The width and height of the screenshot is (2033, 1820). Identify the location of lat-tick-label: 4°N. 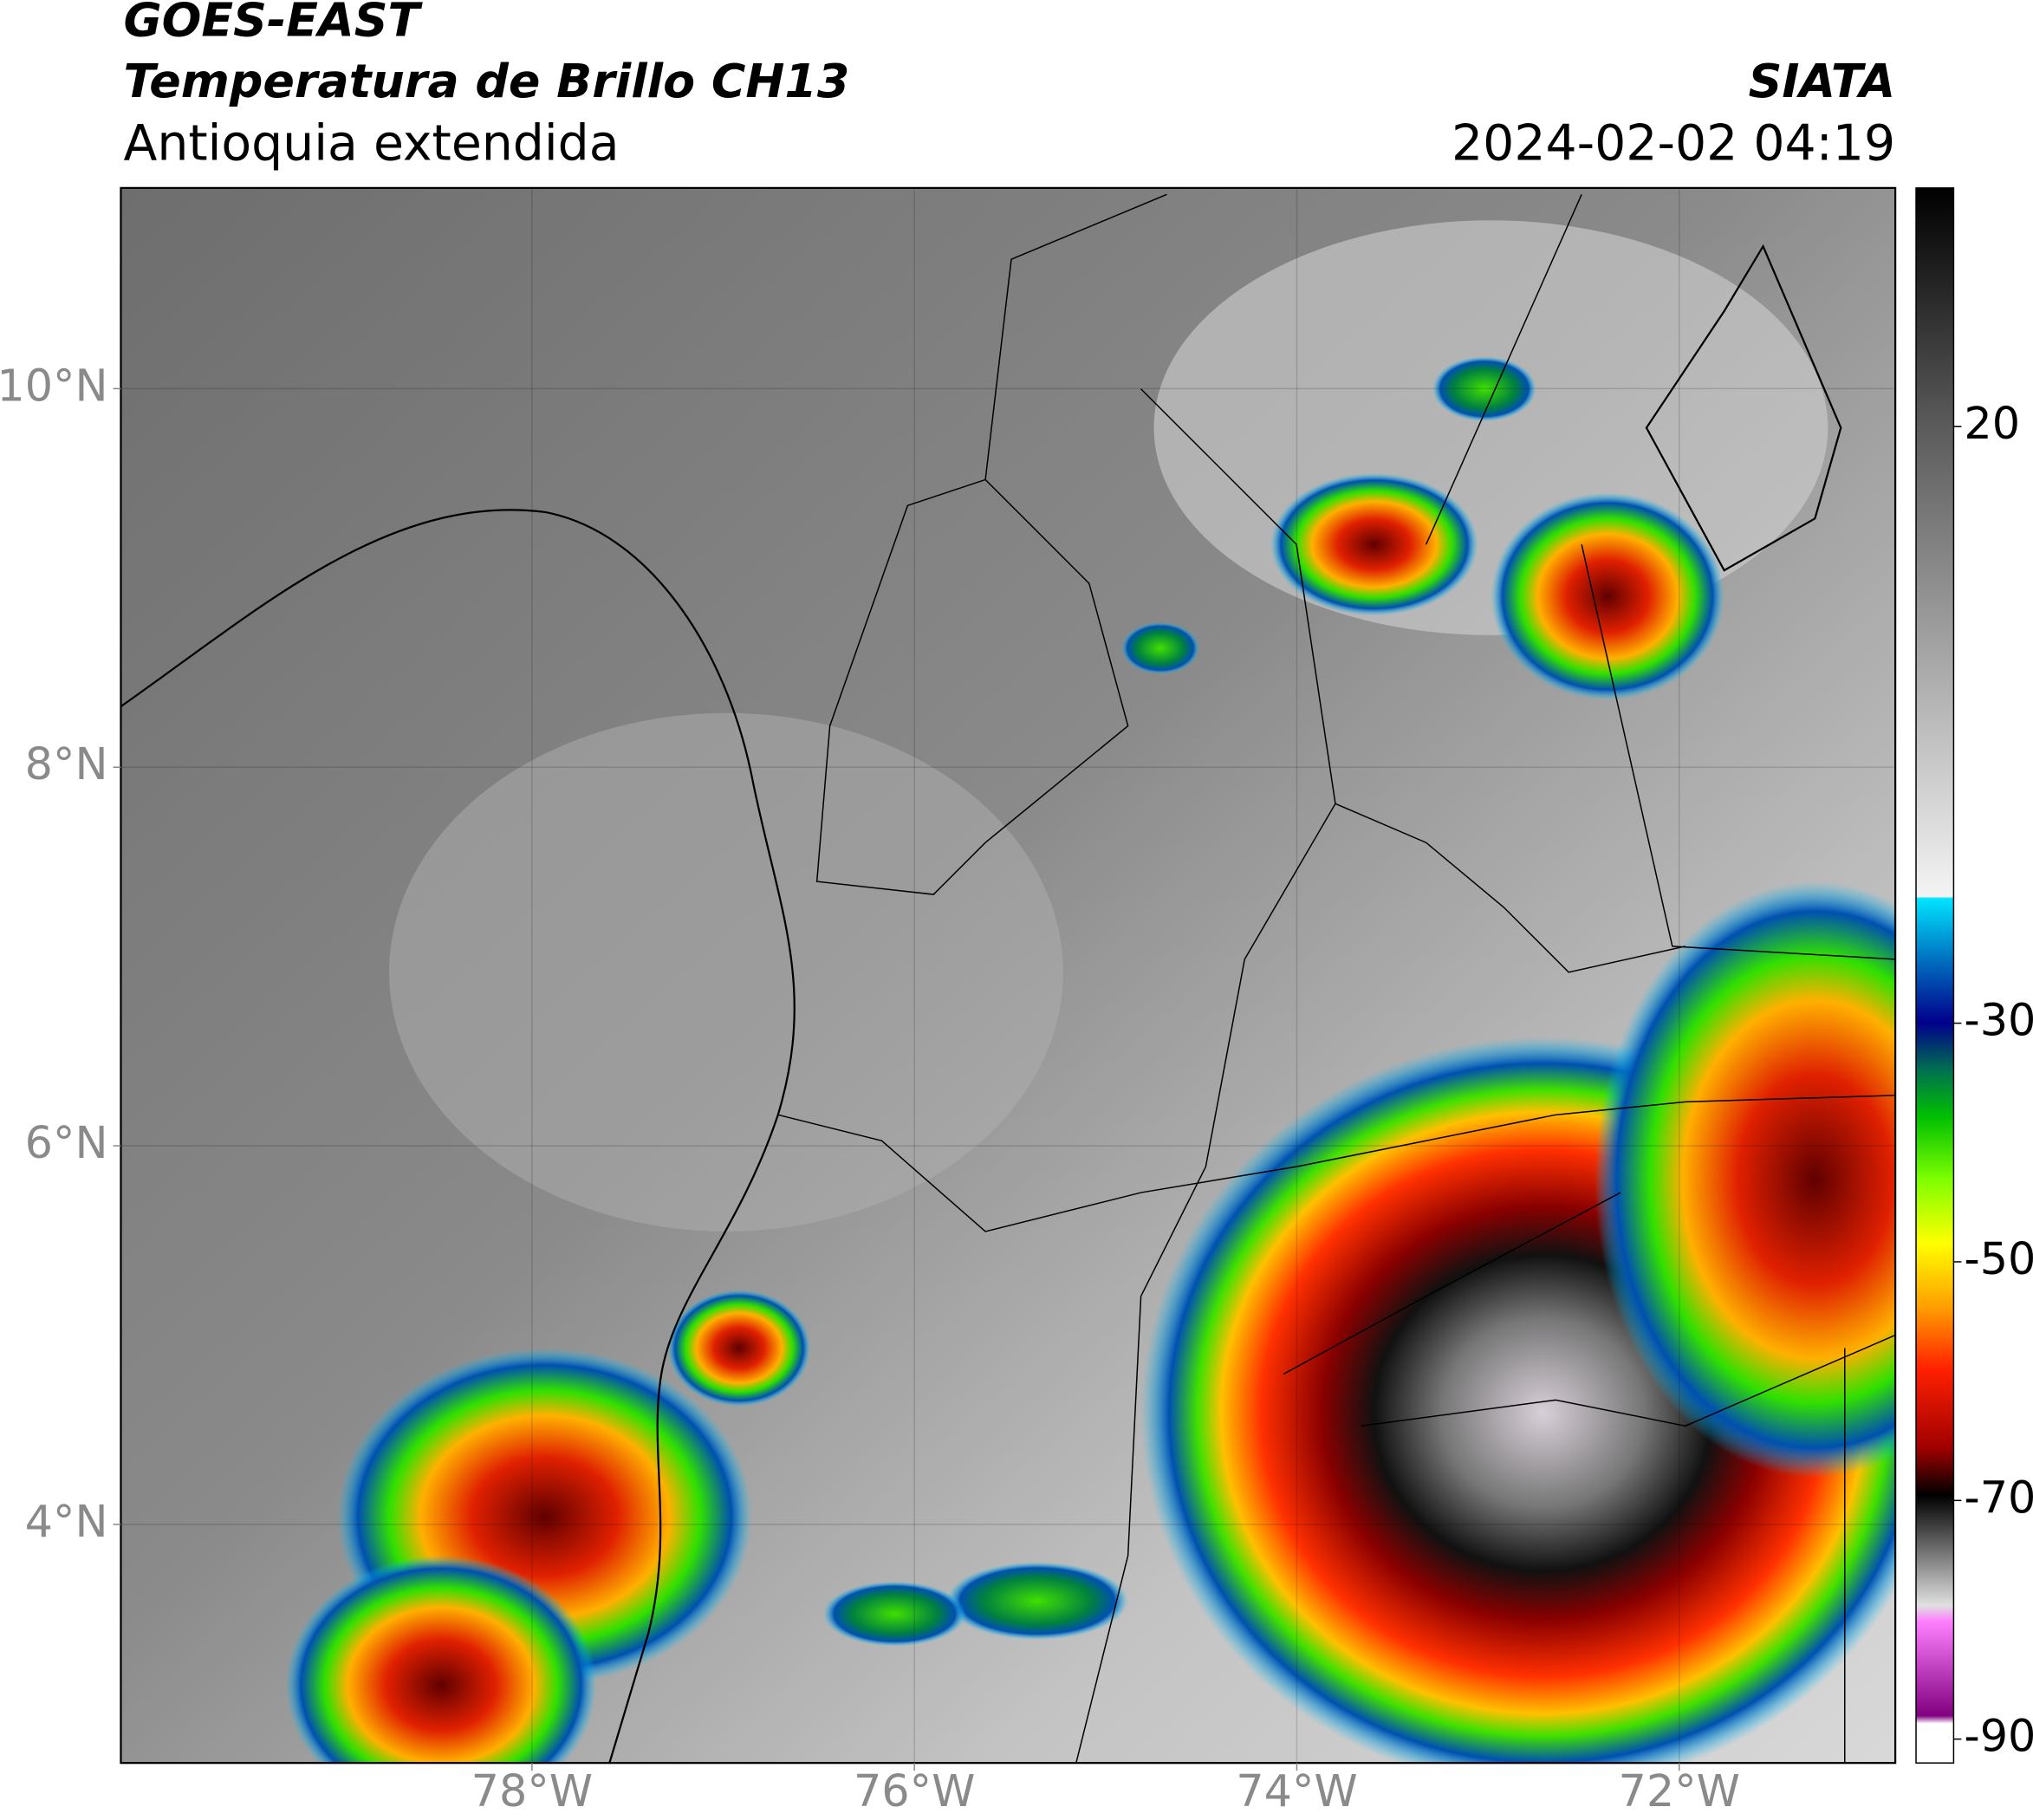
(66, 1521).